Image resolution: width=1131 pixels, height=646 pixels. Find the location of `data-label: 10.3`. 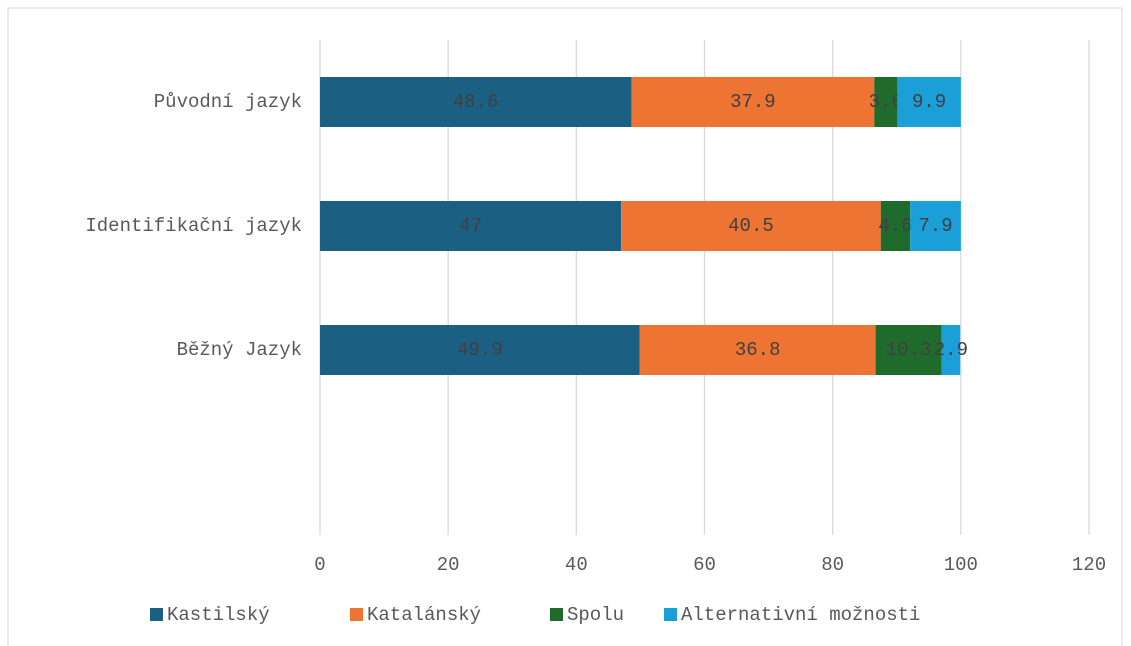

data-label: 10.3 is located at coordinates (909, 350).